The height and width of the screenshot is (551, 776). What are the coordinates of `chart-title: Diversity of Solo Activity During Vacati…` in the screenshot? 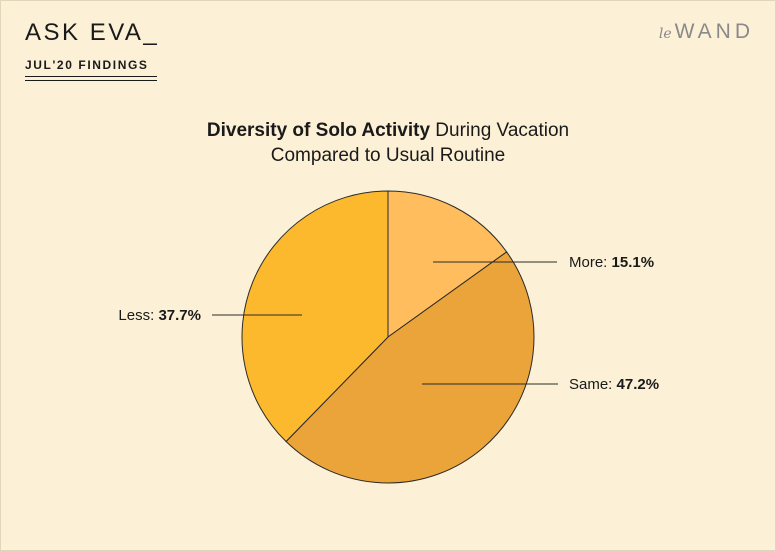 It's located at (388, 143).